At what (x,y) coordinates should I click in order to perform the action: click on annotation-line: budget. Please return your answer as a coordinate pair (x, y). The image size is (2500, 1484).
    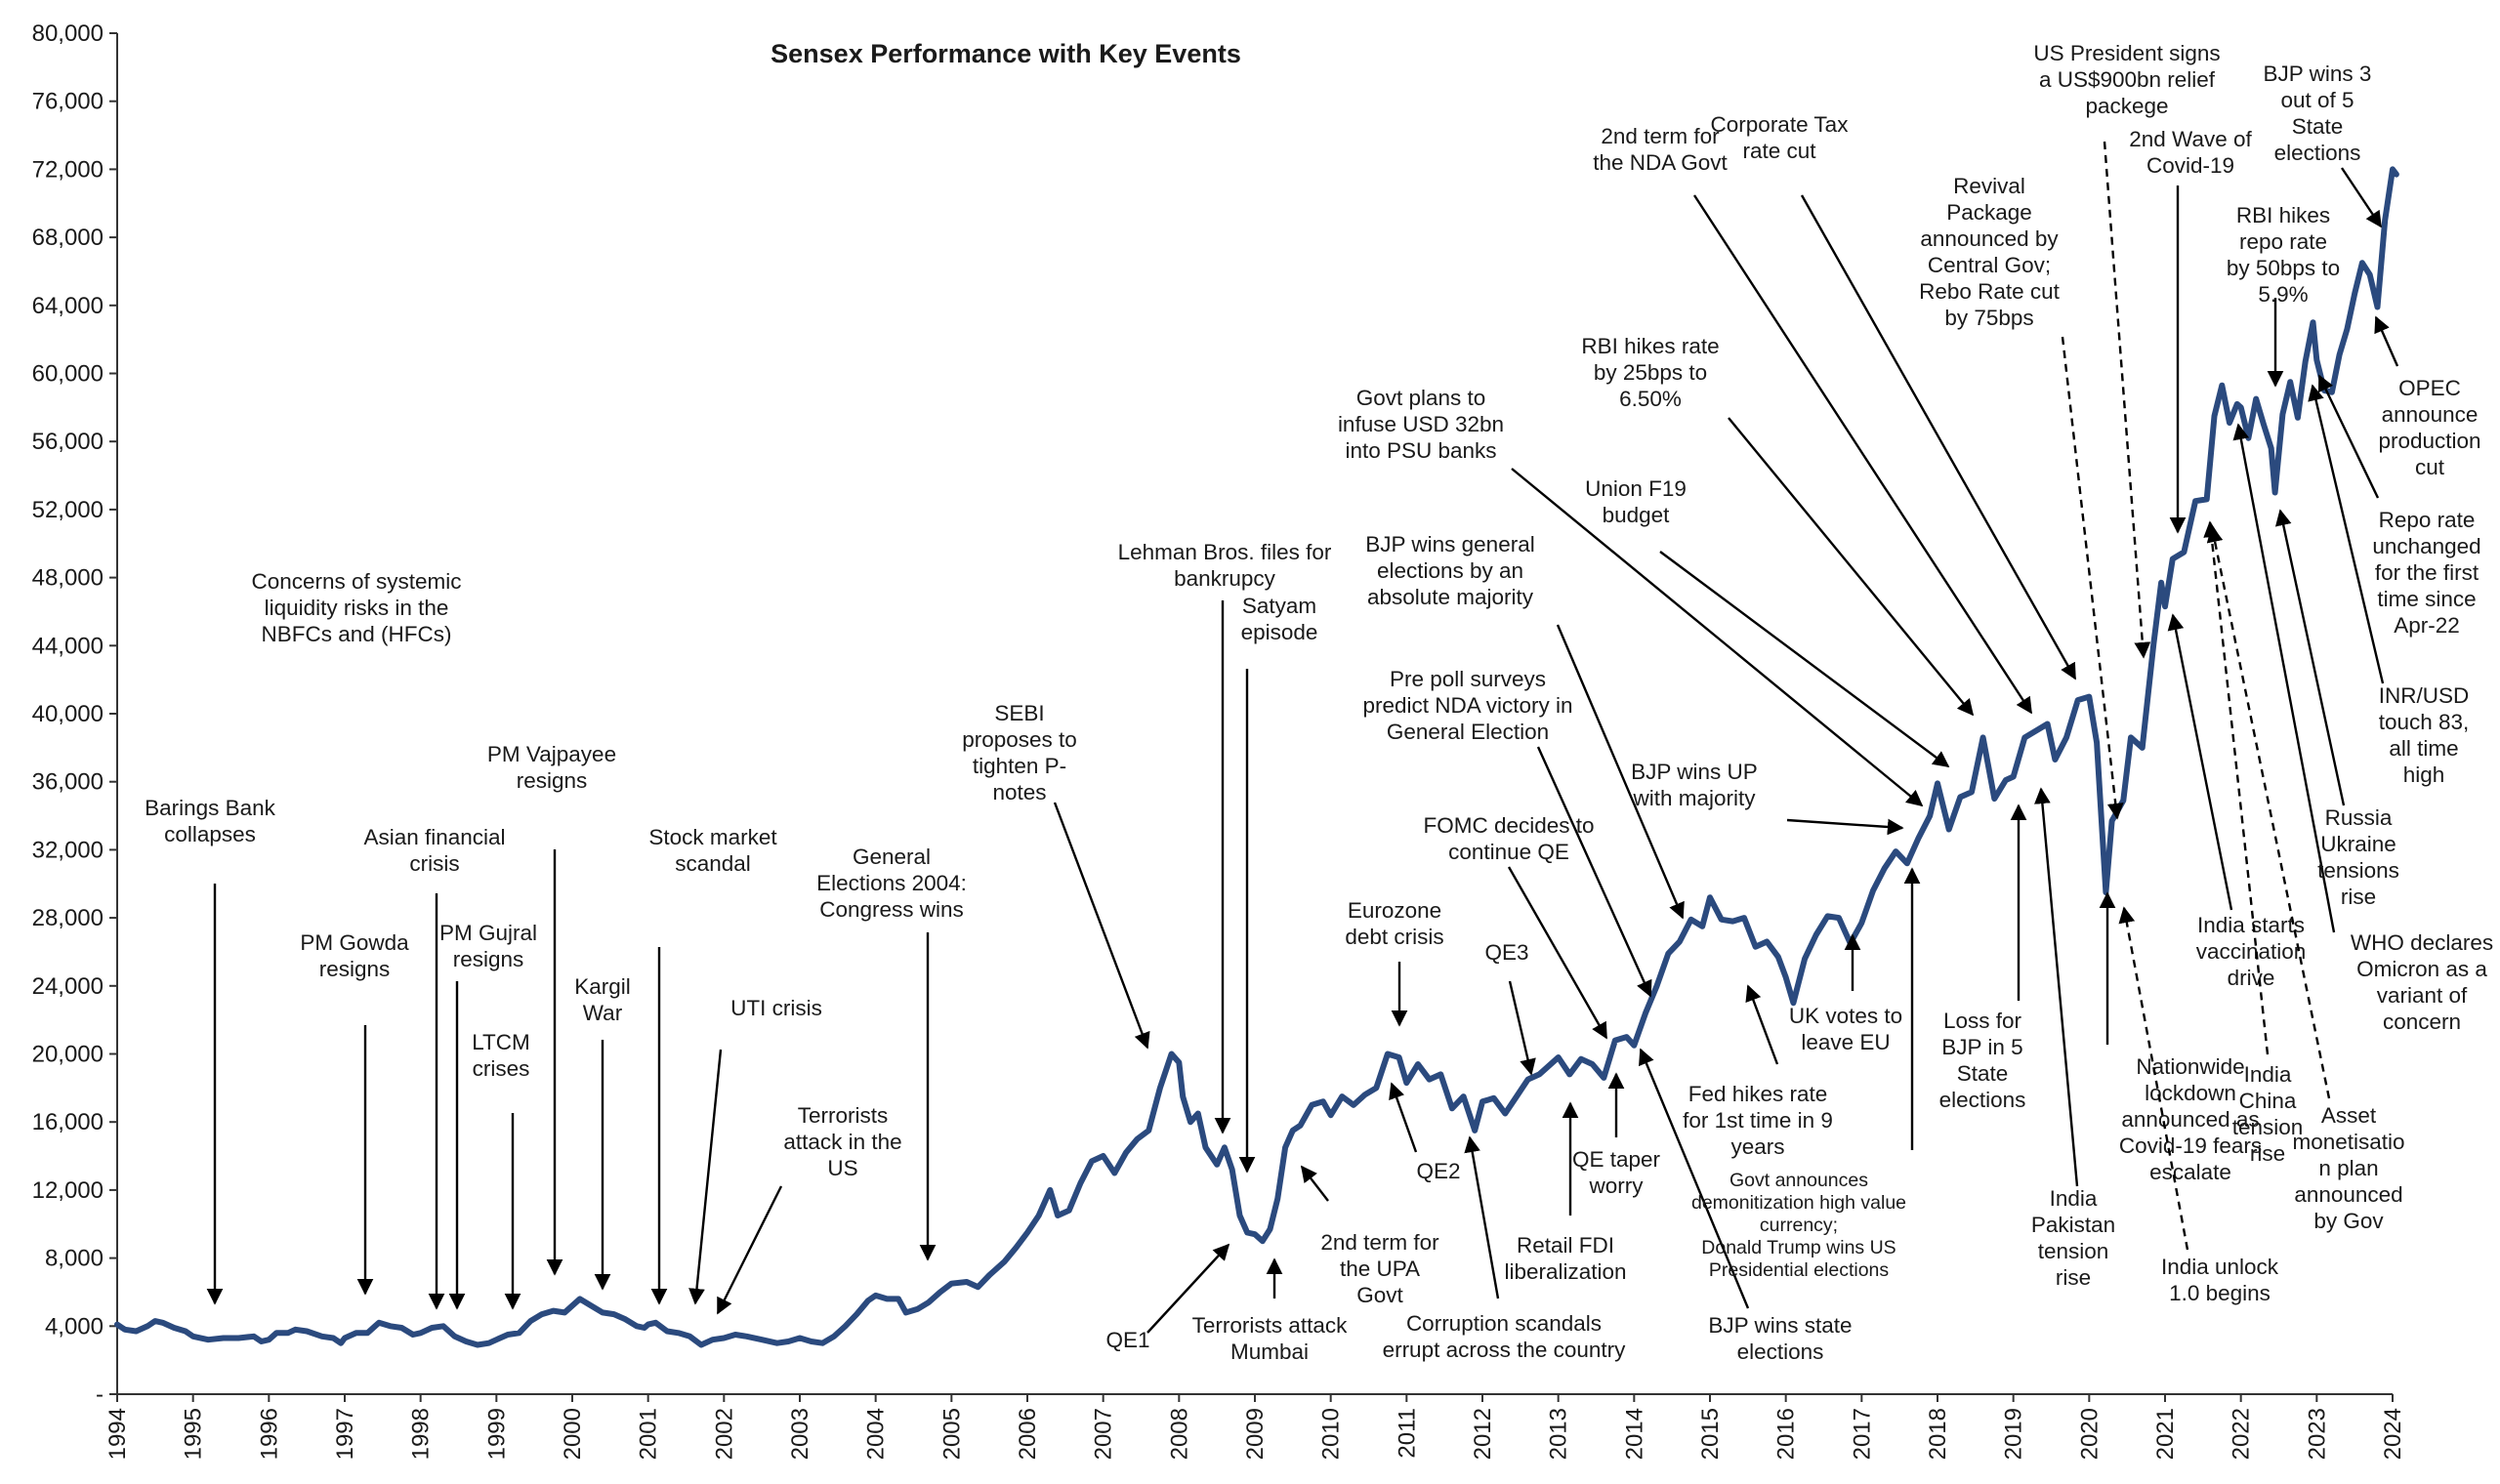
    Looking at the image, I should click on (1637, 515).